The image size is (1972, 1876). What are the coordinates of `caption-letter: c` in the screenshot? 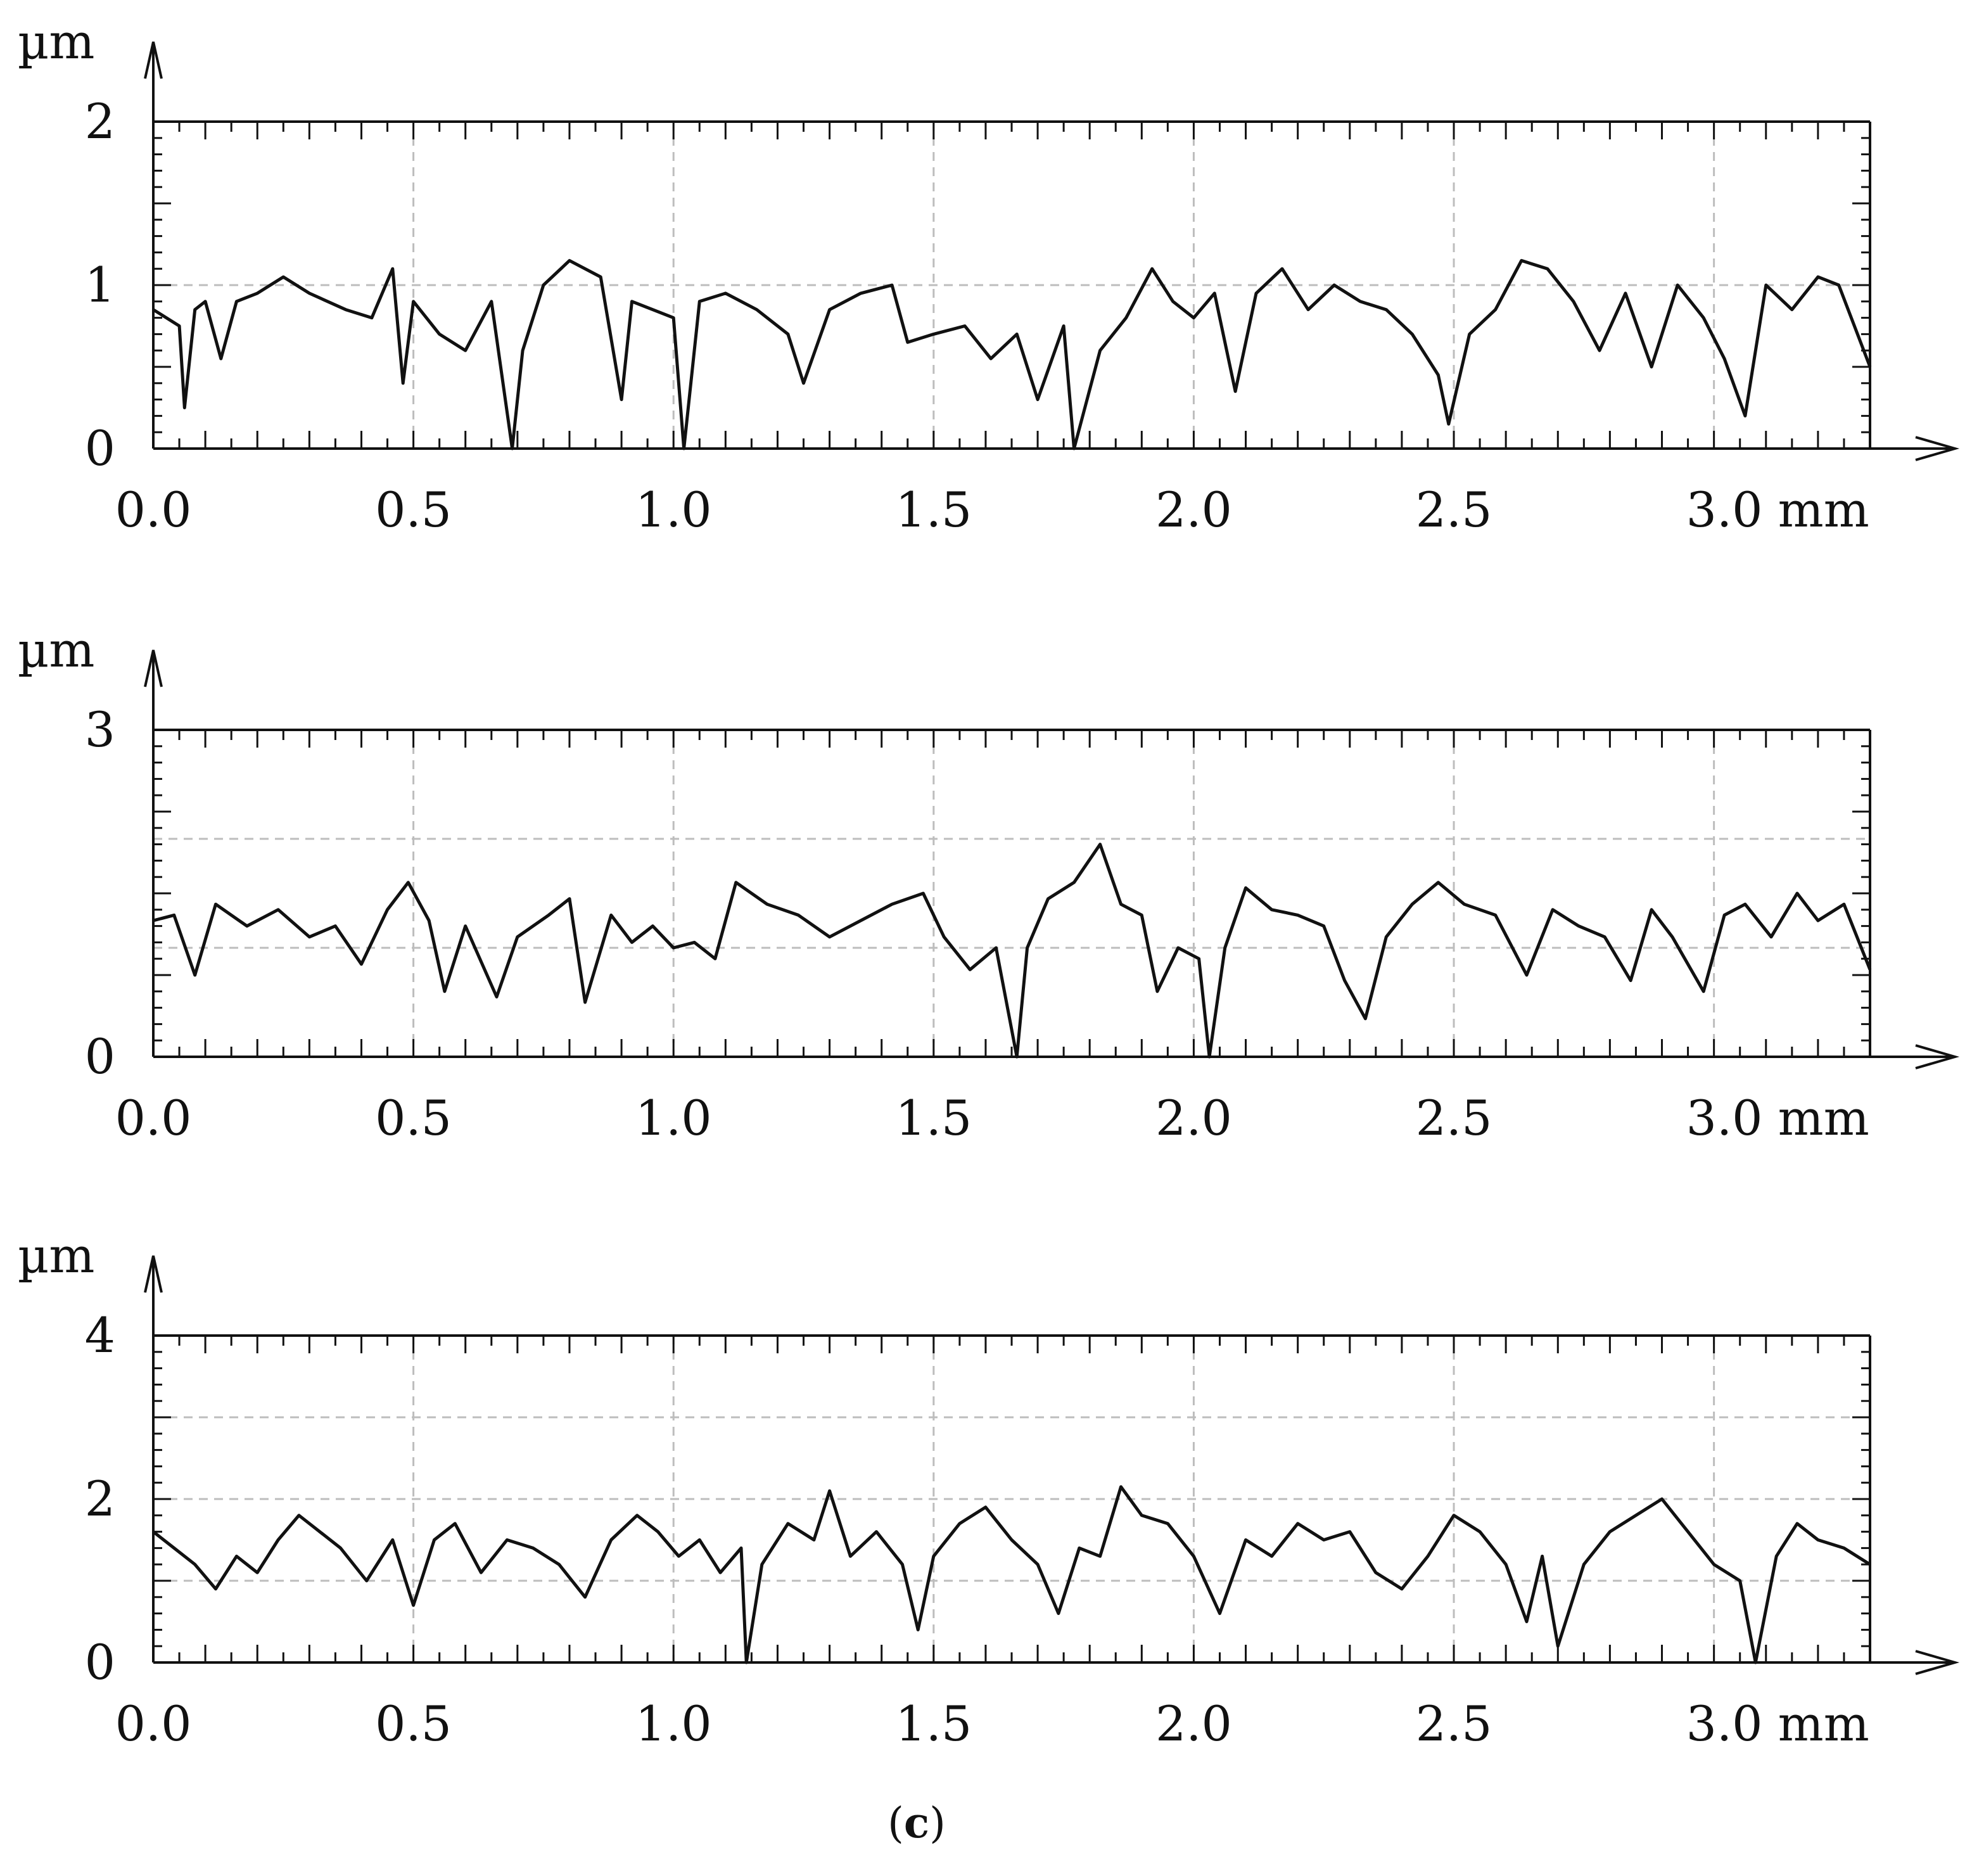 It's located at (916, 1822).